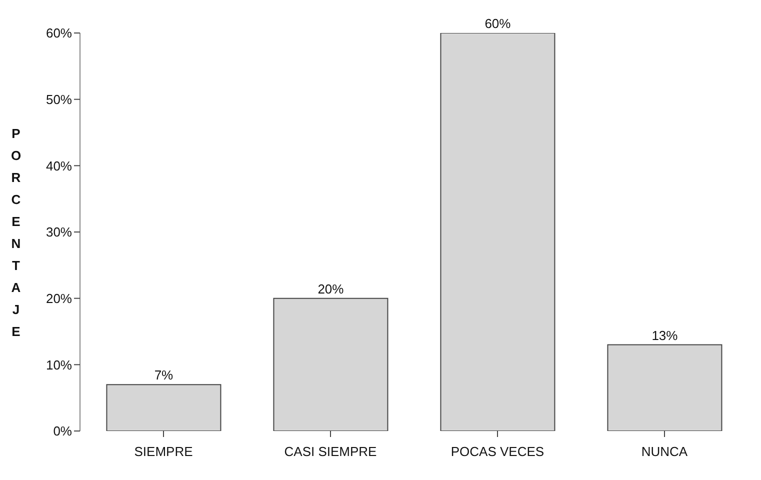  Describe the element at coordinates (59, 232) in the screenshot. I see `y-tick-label: 30%` at that location.